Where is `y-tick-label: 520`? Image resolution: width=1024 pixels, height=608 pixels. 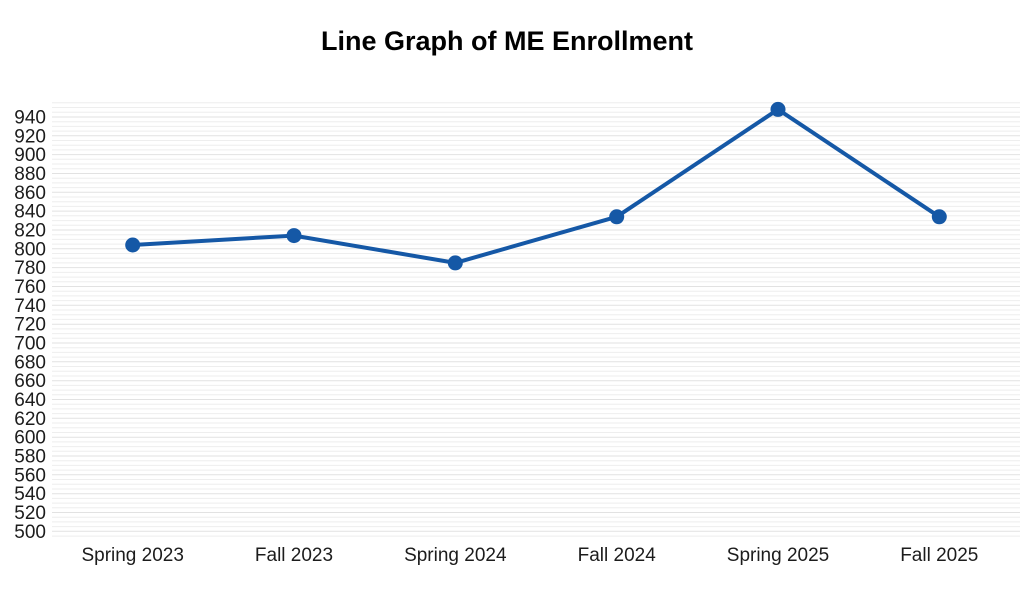
y-tick-label: 520 is located at coordinates (30, 513).